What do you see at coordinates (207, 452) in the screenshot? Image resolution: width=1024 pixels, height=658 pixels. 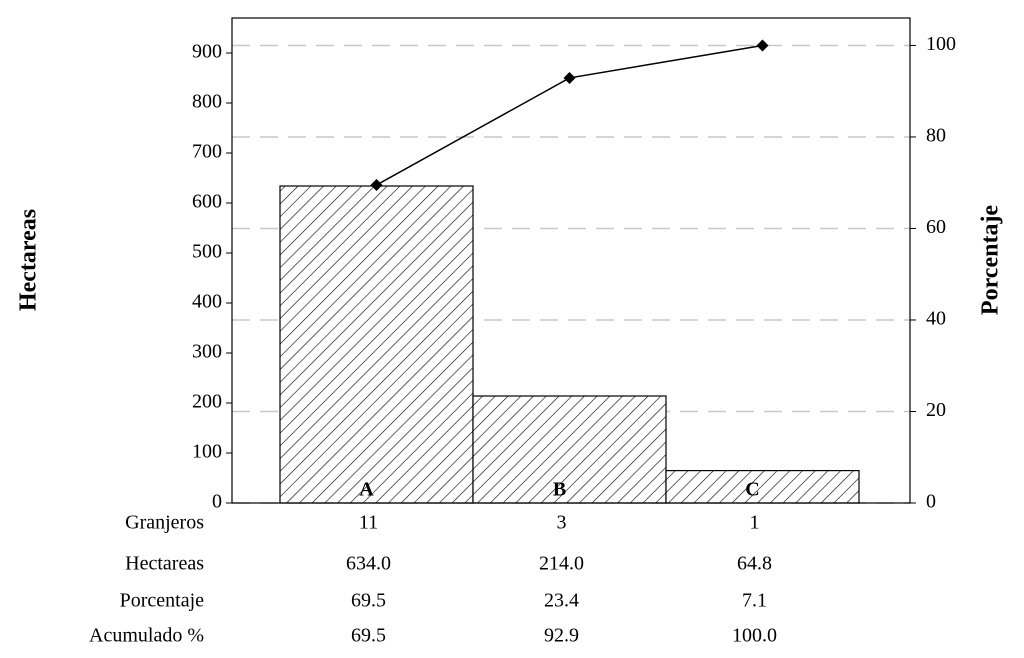 I see `y-tick-label: 100` at bounding box center [207, 452].